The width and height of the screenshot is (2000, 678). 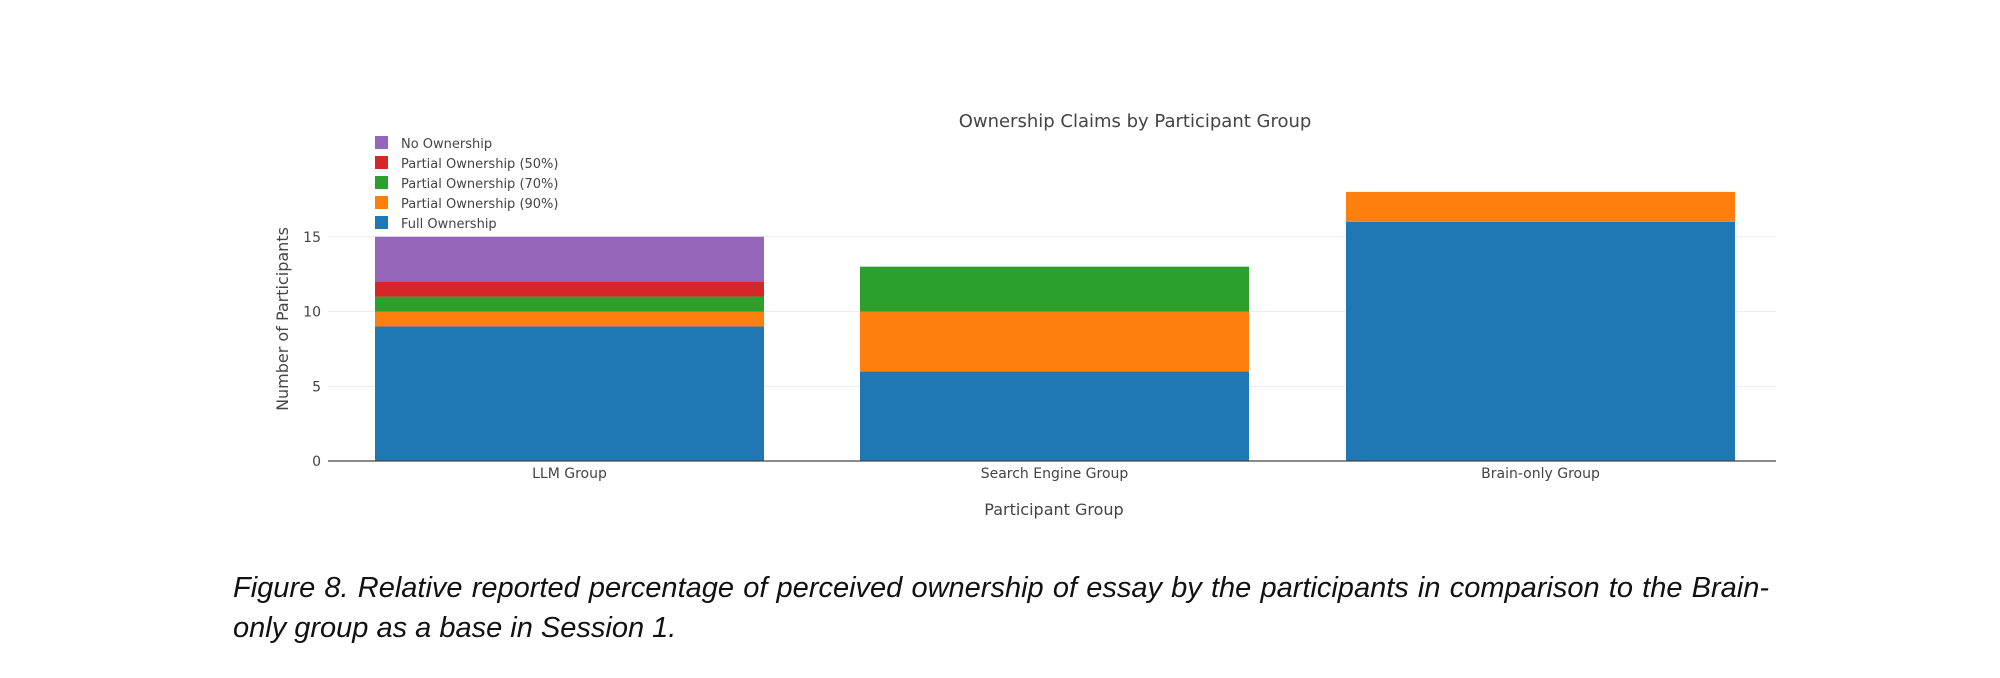 I want to click on legend-label: No Ownership, so click(x=446, y=144).